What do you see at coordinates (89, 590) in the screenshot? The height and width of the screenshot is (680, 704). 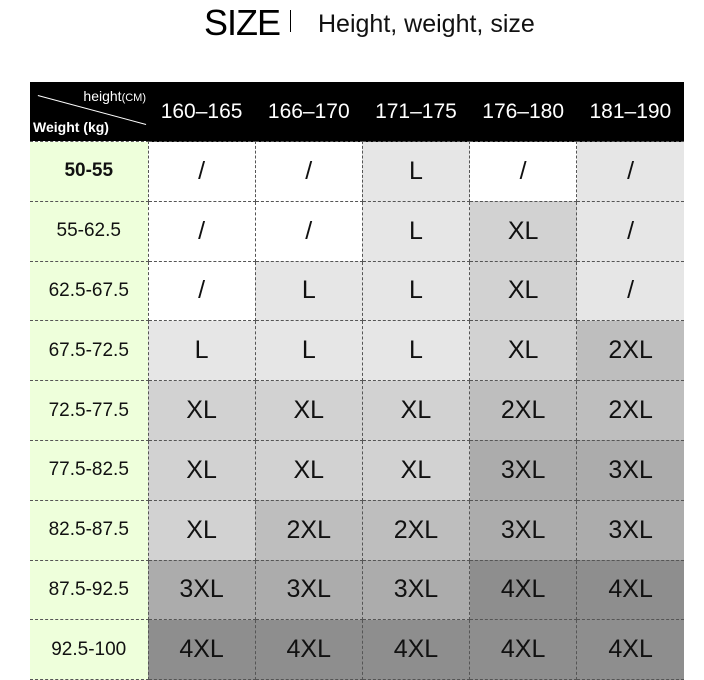 I see `weight-cell: 87.5-92.5` at bounding box center [89, 590].